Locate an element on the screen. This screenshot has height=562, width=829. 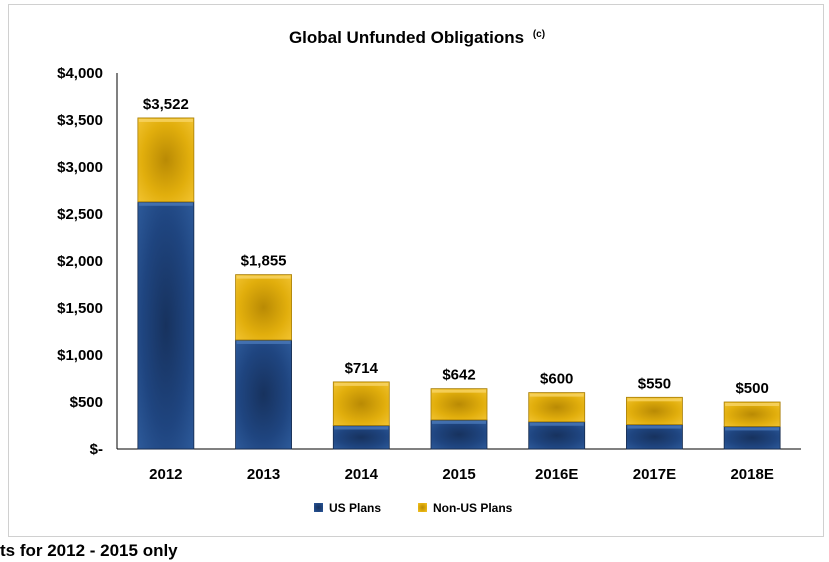
y-tick-label: $500 is located at coordinates (86, 402).